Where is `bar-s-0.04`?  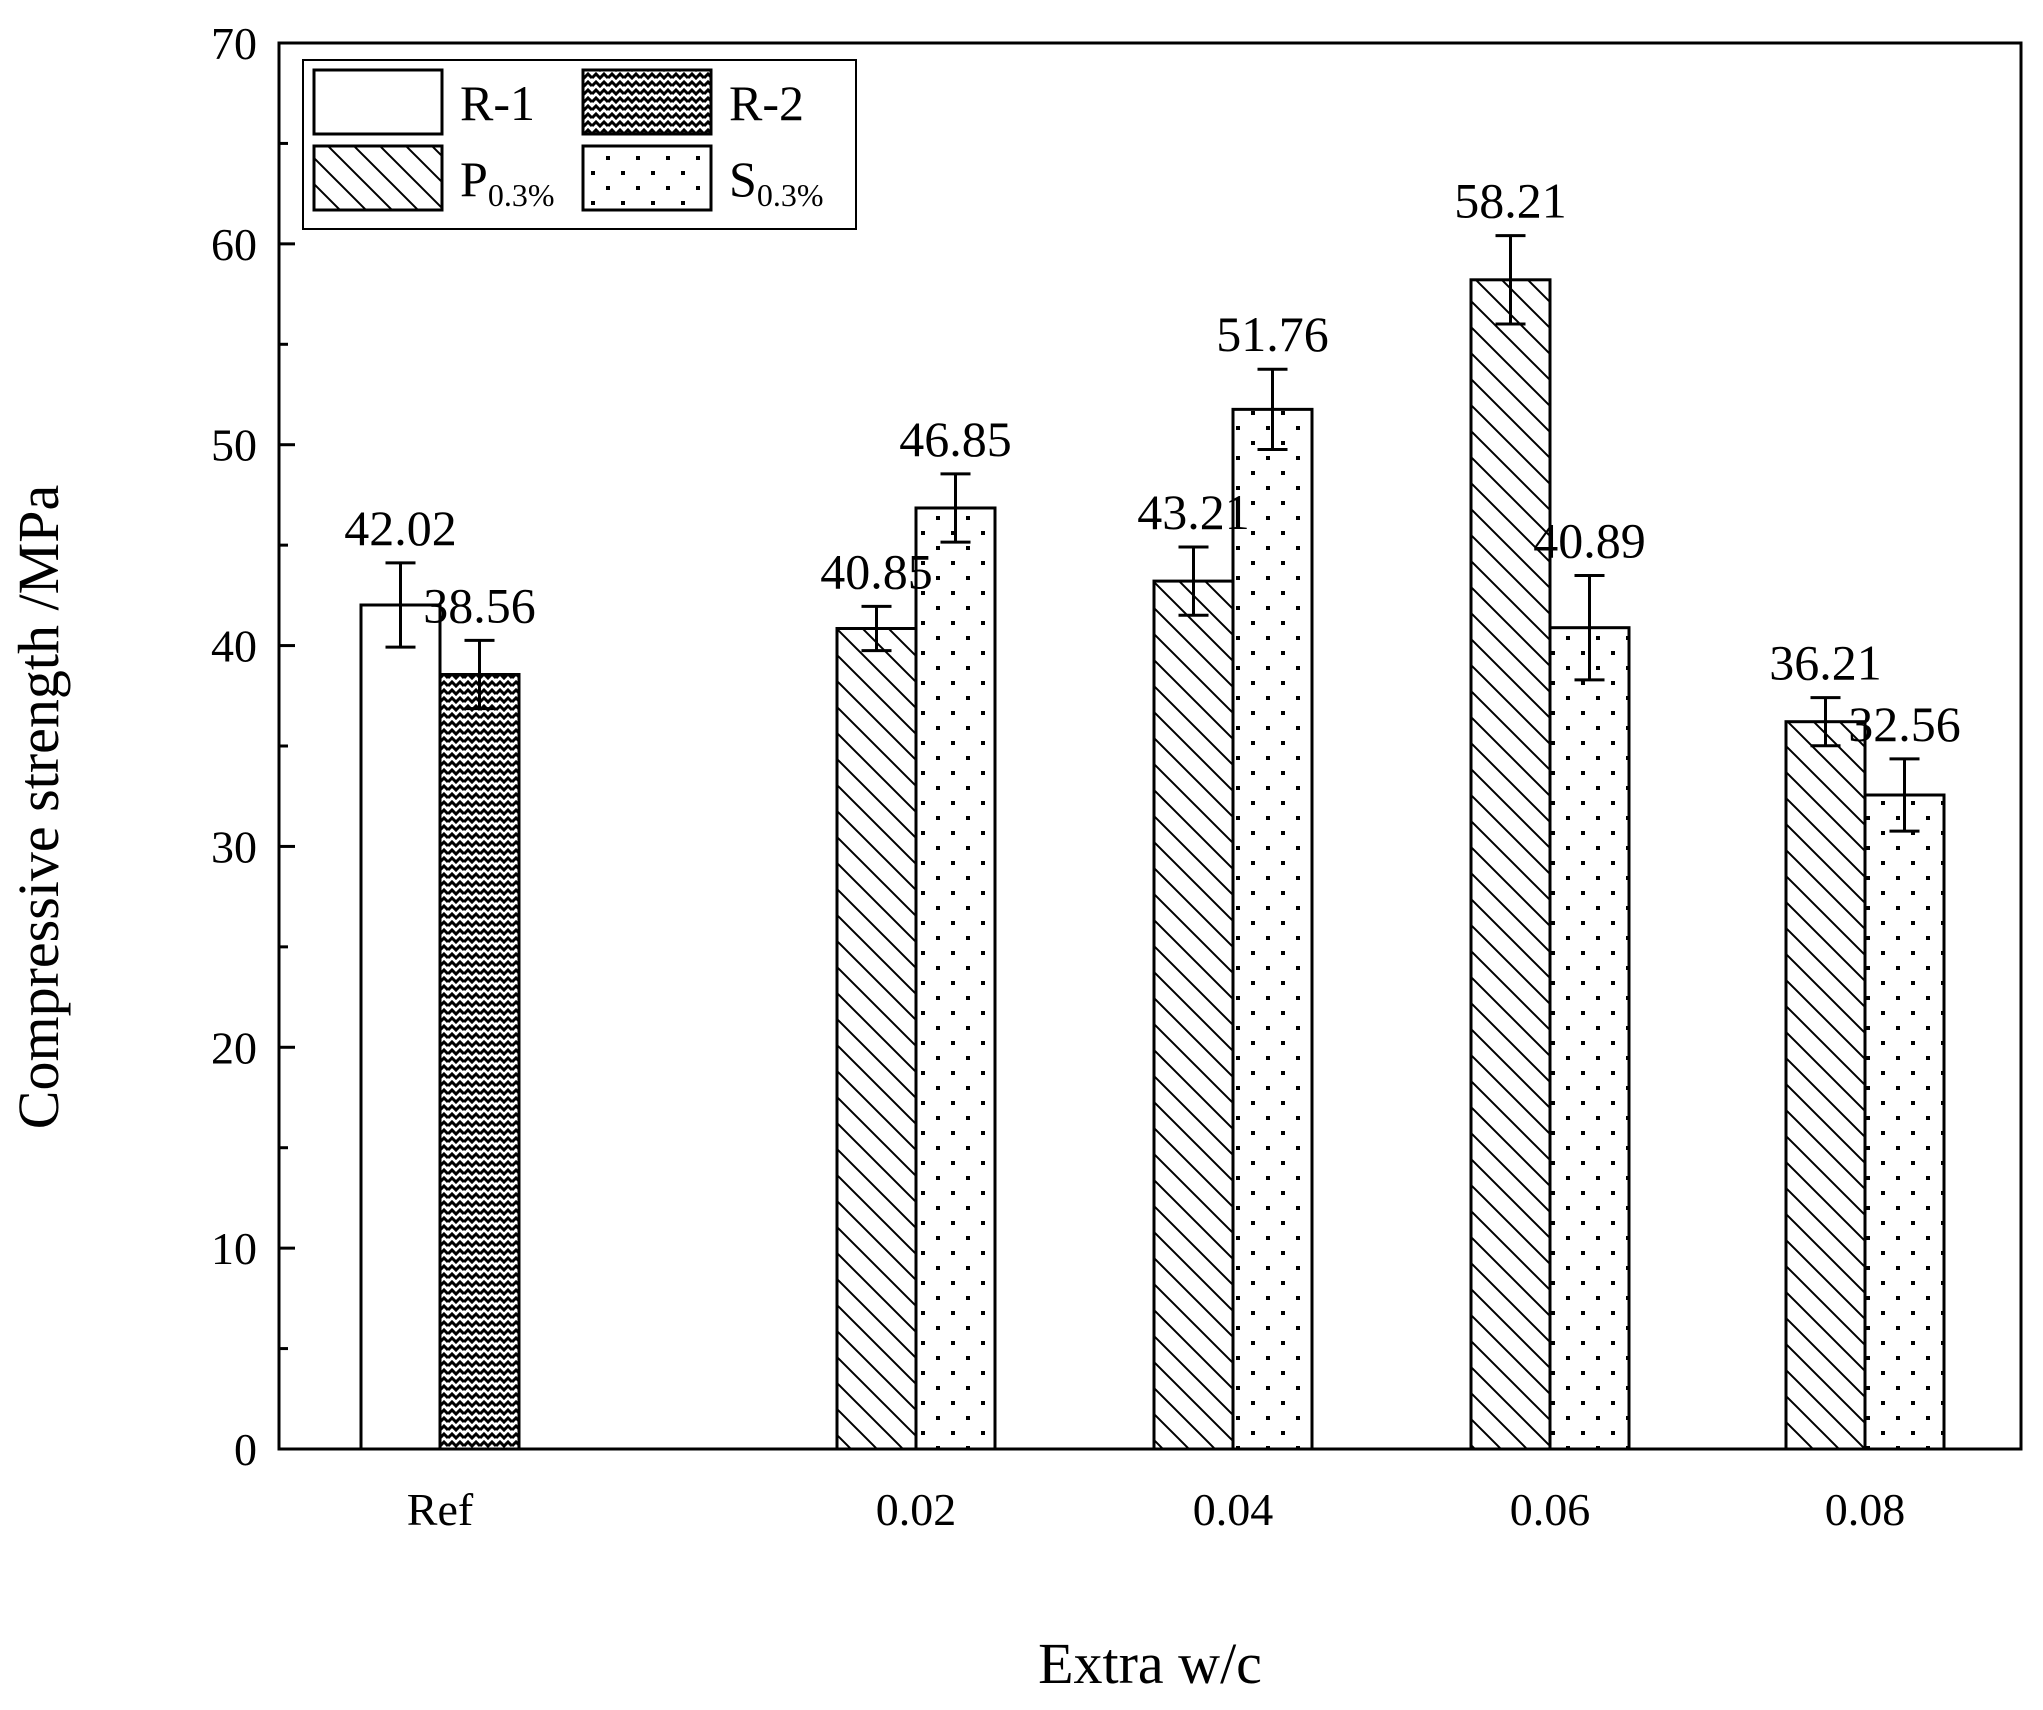 bar-s-0.04 is located at coordinates (1272, 929).